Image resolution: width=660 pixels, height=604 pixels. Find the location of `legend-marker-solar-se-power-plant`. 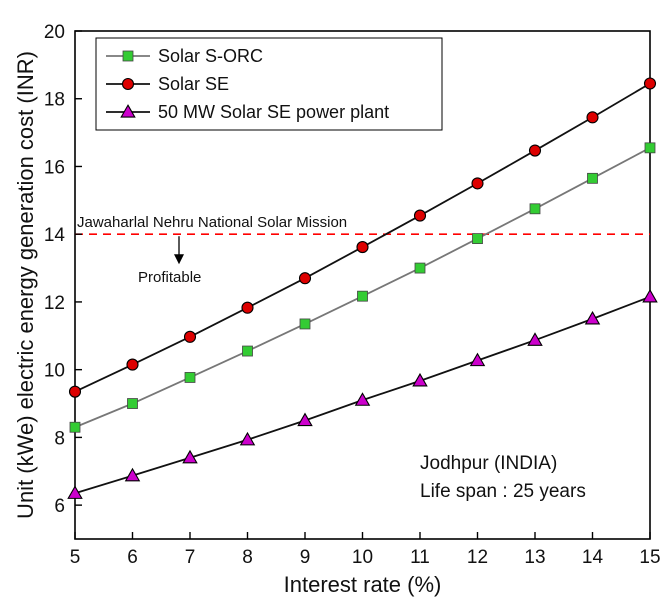

legend-marker-solar-se-power-plant is located at coordinates (128, 111).